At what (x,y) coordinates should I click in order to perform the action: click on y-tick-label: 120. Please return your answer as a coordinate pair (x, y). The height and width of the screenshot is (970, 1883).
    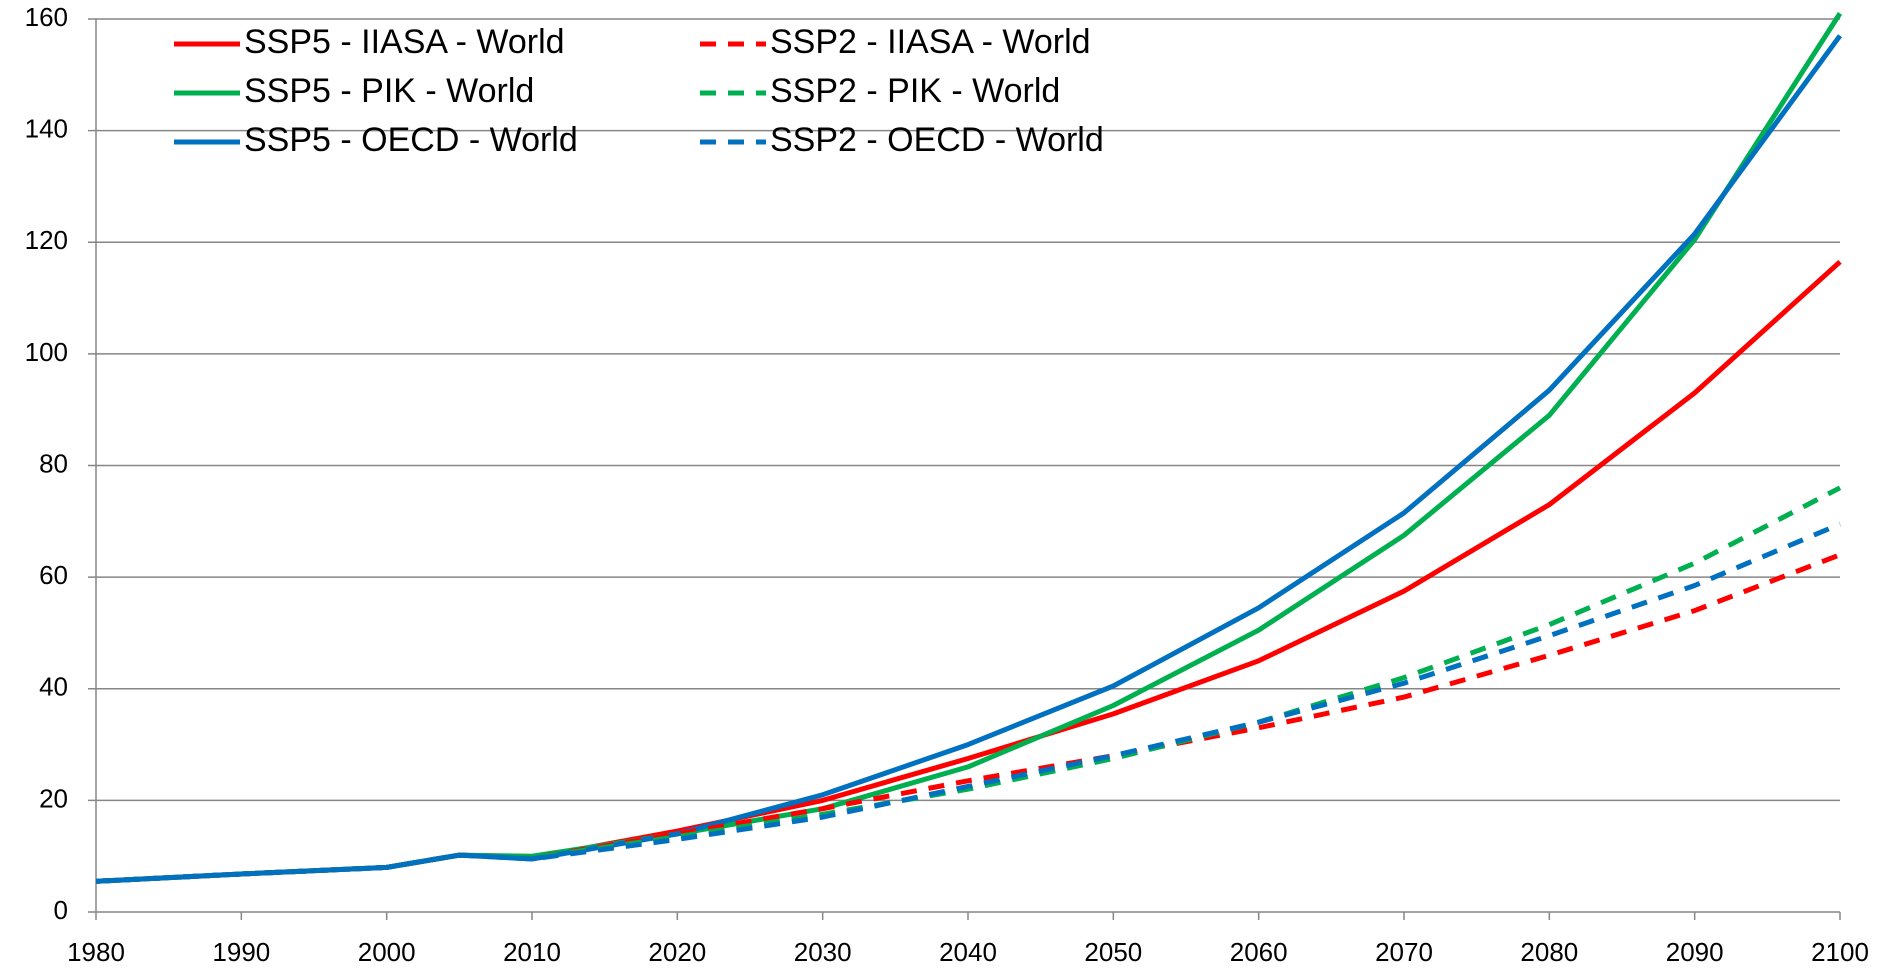
    Looking at the image, I should click on (46, 240).